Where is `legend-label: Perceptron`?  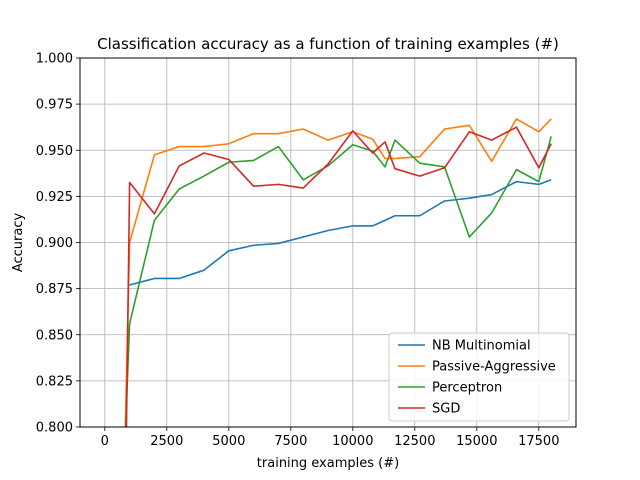
legend-label: Perceptron is located at coordinates (467, 388).